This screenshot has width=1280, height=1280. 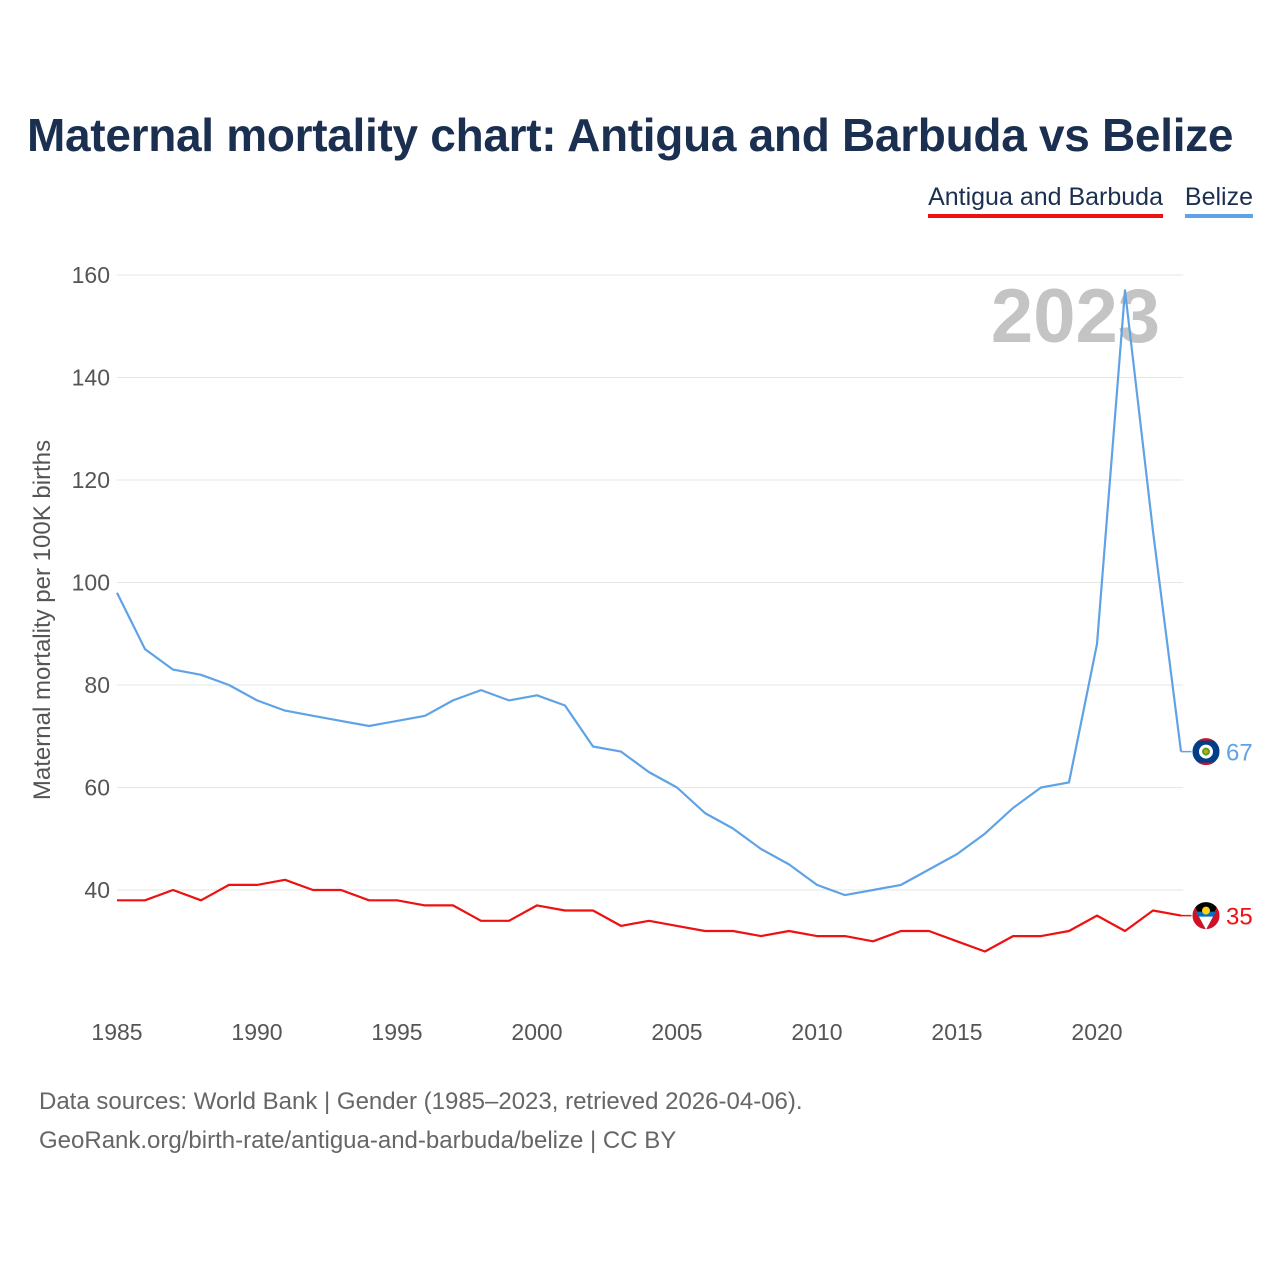 What do you see at coordinates (536, 1032) in the screenshot?
I see `x-tick-label: 2000` at bounding box center [536, 1032].